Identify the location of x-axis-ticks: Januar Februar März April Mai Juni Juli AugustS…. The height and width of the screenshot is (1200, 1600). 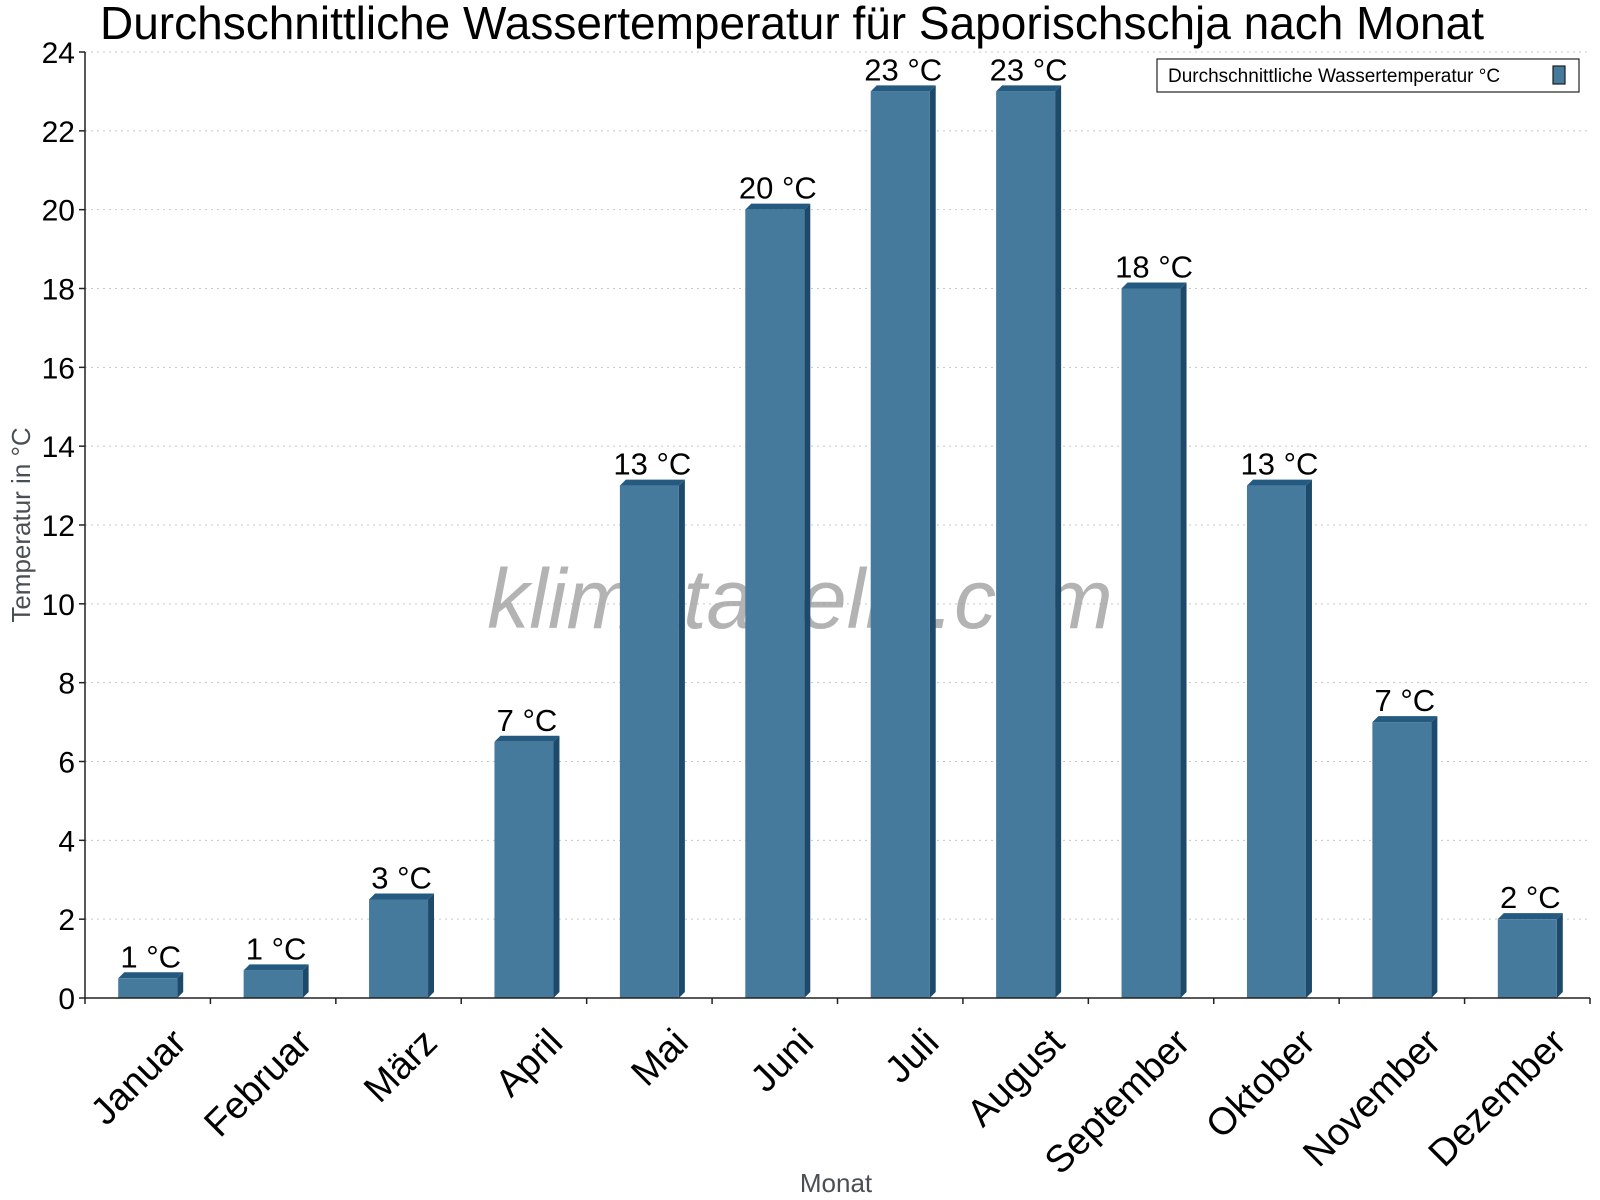
(837, 1090).